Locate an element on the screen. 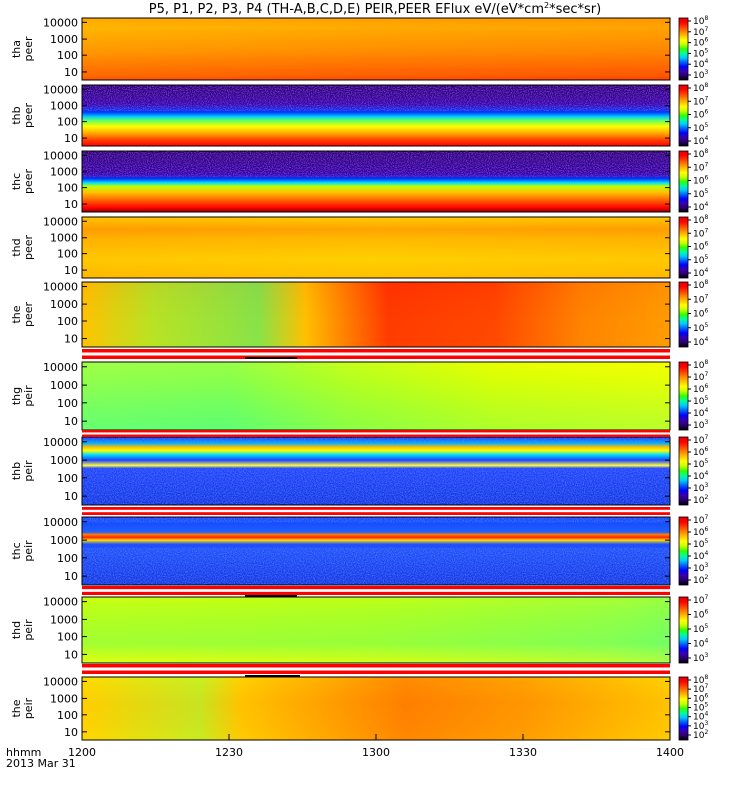  gap-marker is located at coordinates (271, 358).